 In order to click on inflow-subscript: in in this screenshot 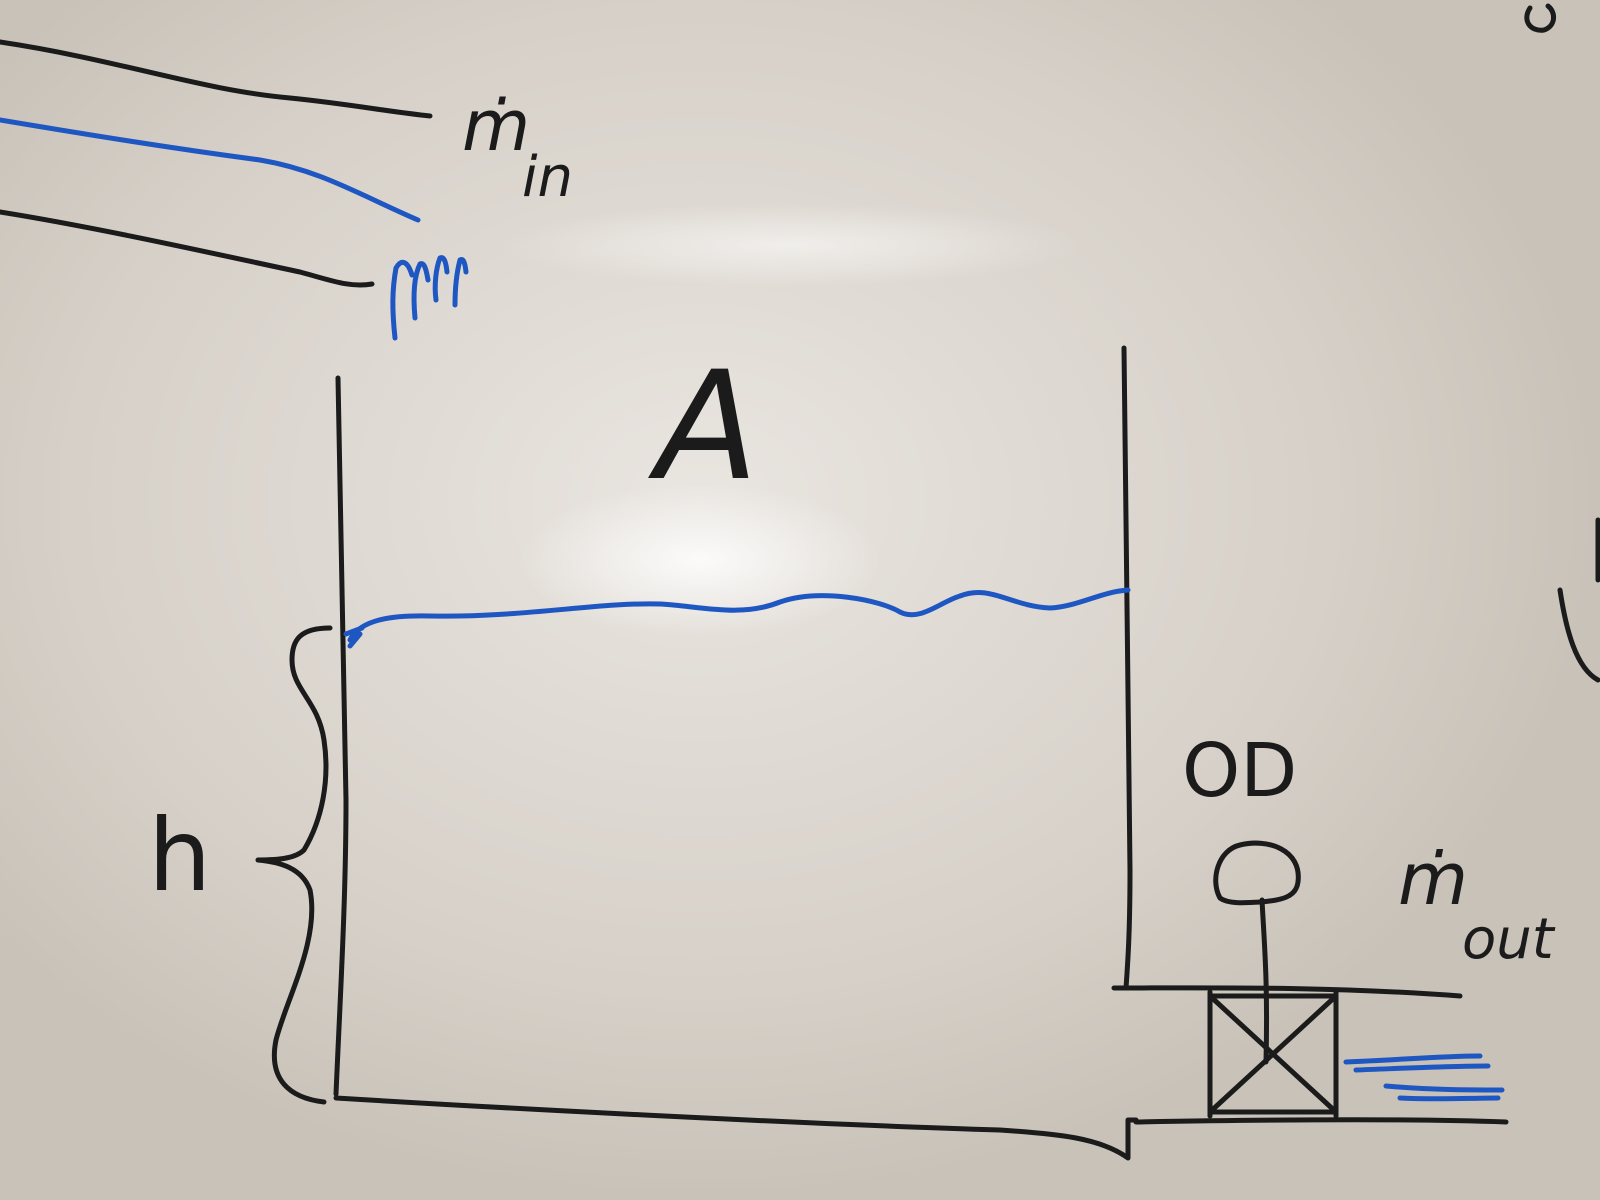, I will do `click(547, 177)`.